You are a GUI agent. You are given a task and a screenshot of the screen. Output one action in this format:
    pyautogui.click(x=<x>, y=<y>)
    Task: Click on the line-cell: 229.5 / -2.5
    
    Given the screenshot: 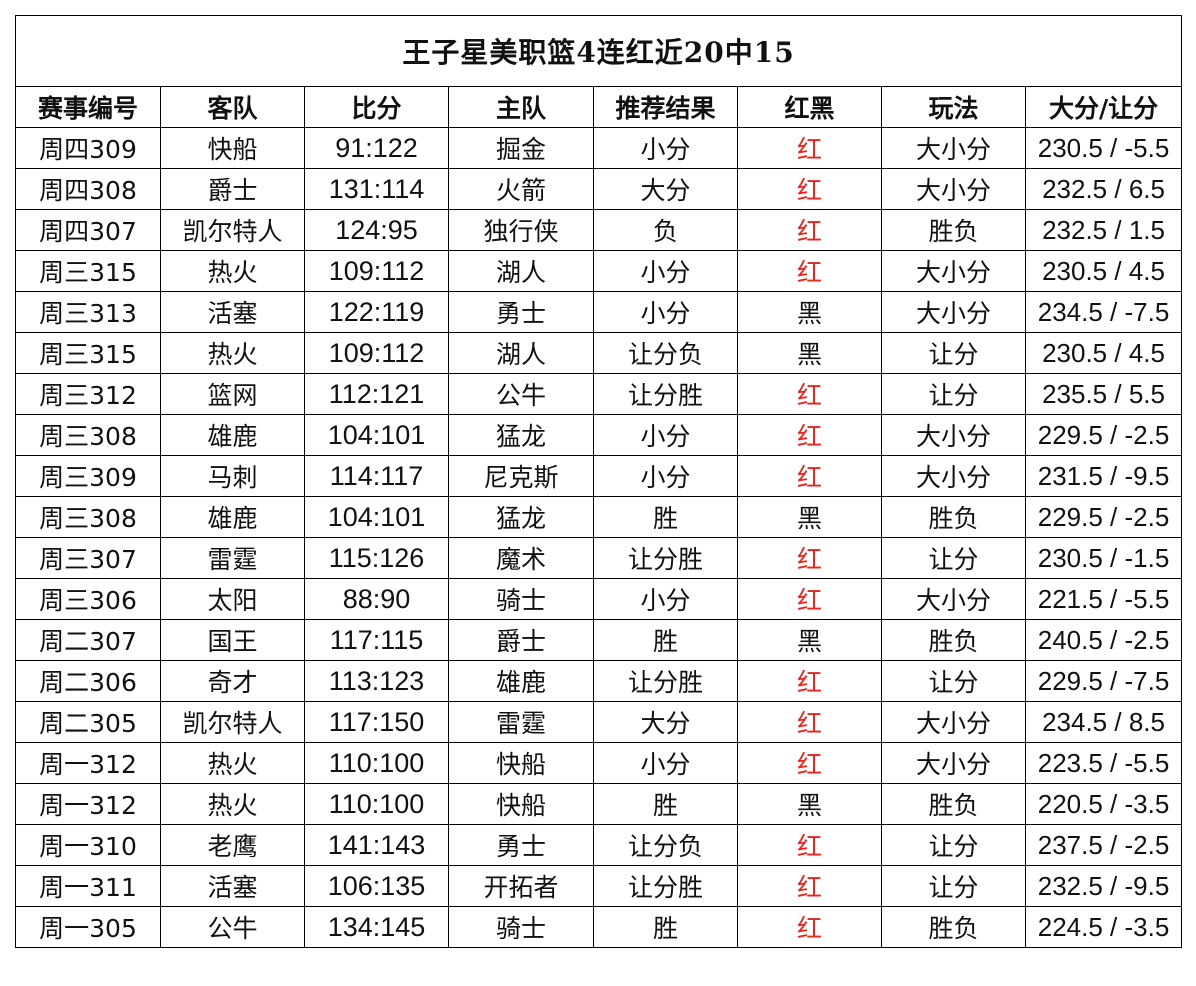 What is the action you would take?
    pyautogui.click(x=1103, y=435)
    